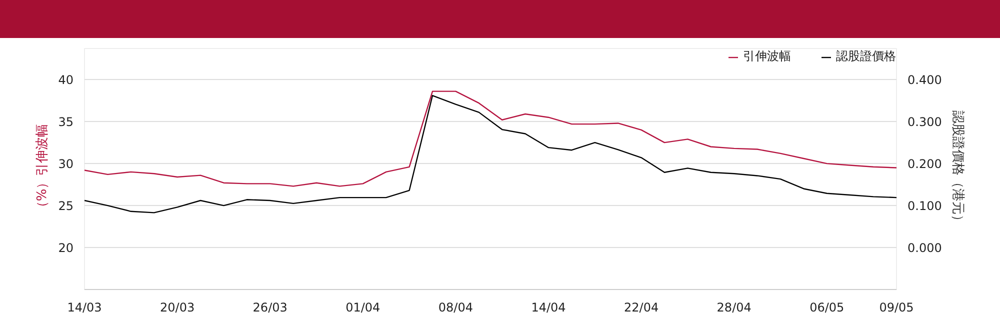  Describe the element at coordinates (177, 307) in the screenshot. I see `x-tick-label: 20/03` at that location.